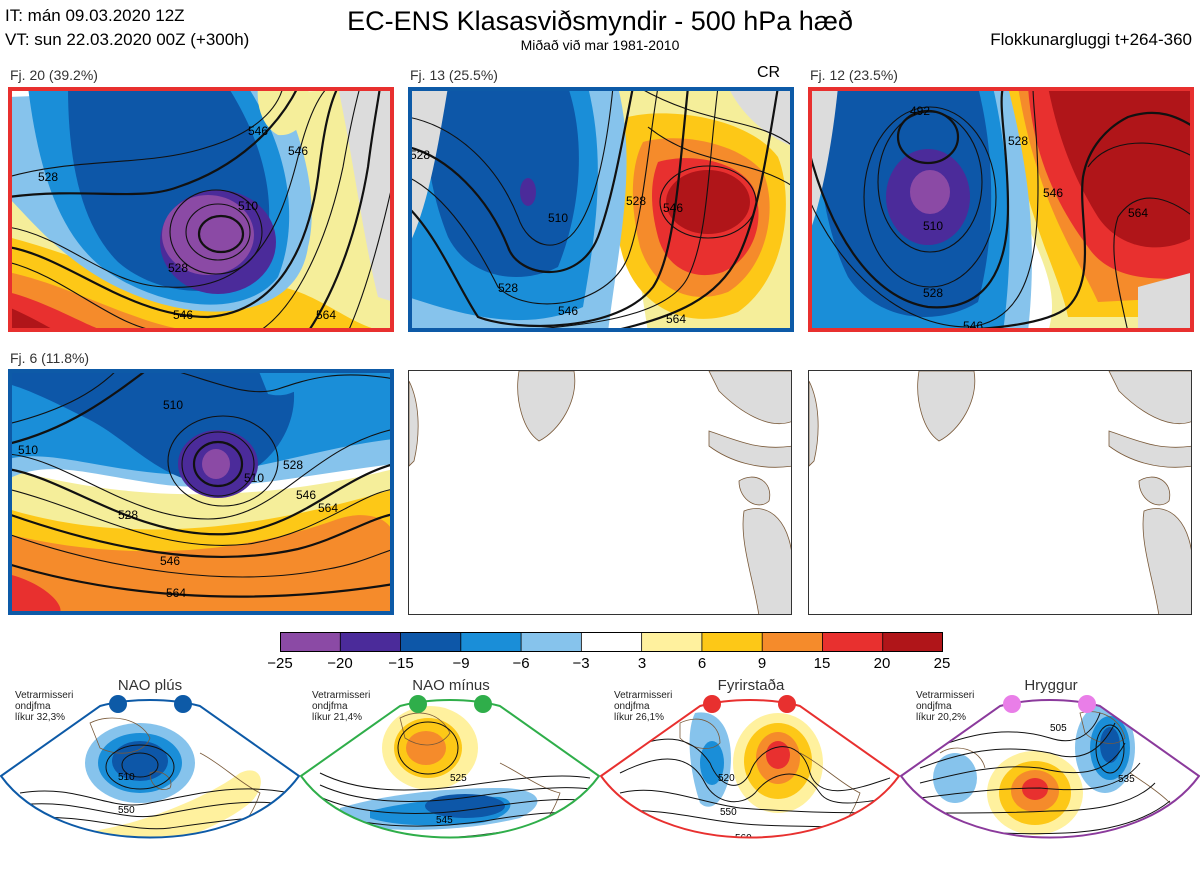 The height and width of the screenshot is (876, 1200). I want to click on regime-title-nao-plus: NAO plús, so click(150, 685).